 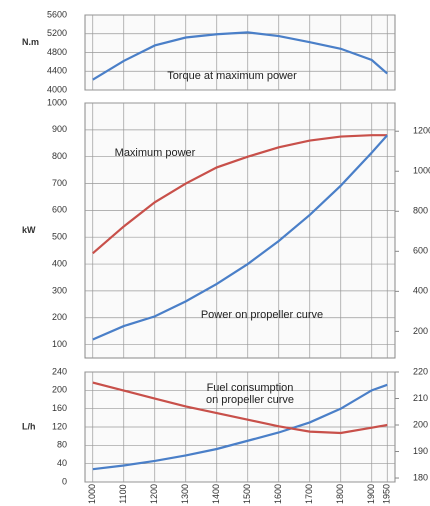 I want to click on y-tick-label: 80, so click(x=62, y=445).